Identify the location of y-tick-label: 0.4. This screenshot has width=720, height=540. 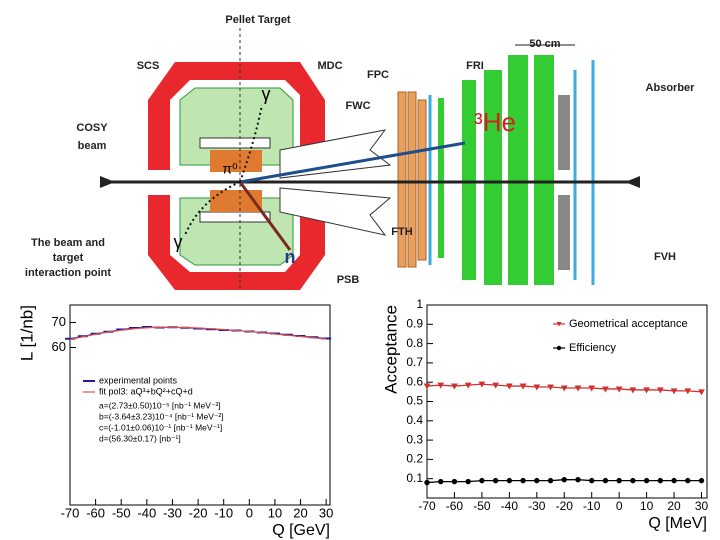
(414, 420).